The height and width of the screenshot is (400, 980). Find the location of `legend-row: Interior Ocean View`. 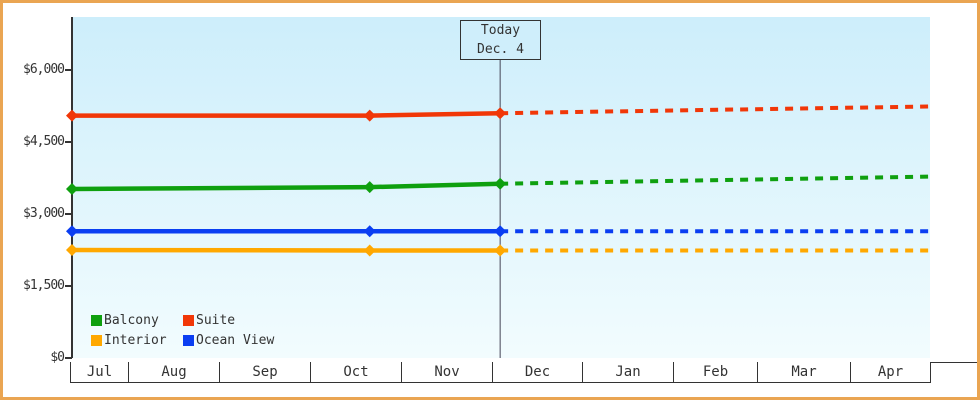

legend-row: Interior Ocean View is located at coordinates (182, 340).